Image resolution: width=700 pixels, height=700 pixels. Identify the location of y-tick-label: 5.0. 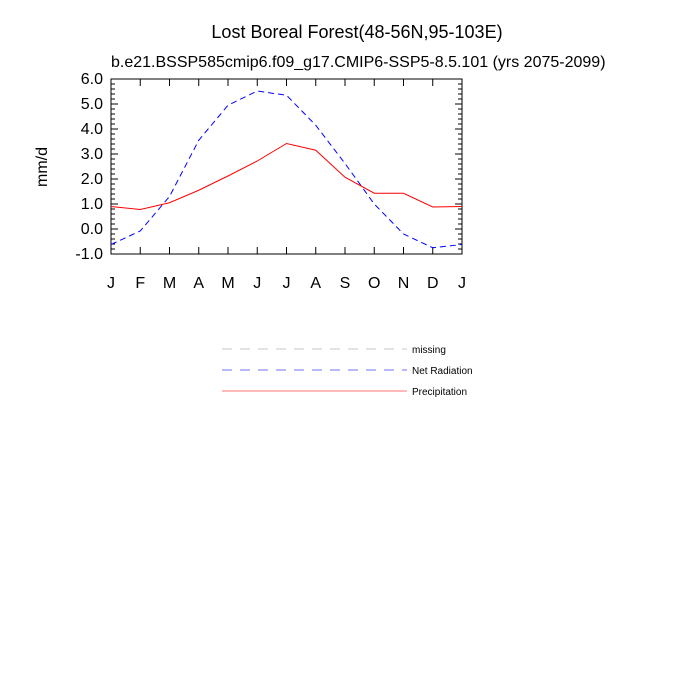
(92, 104).